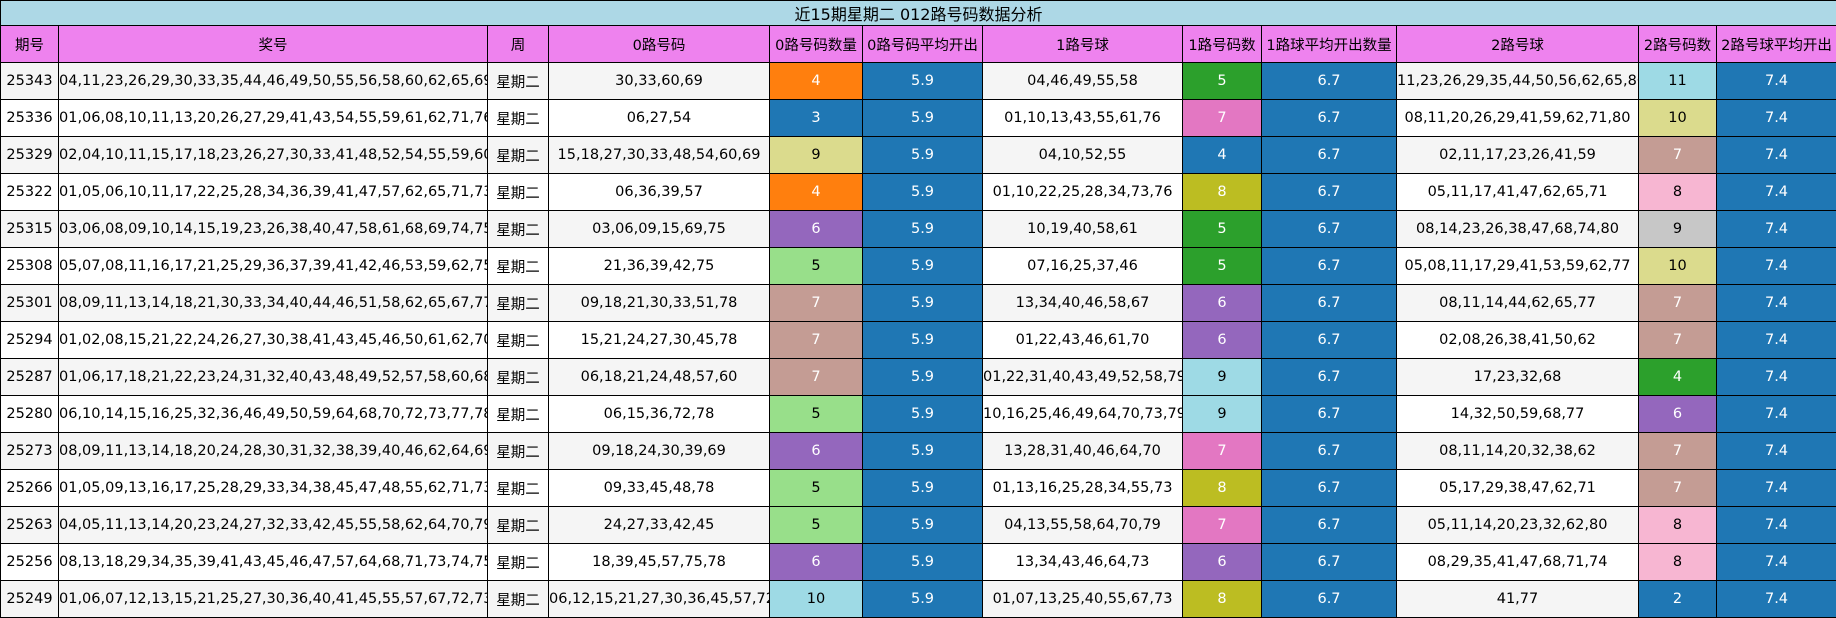 The height and width of the screenshot is (618, 1836). I want to click on route0-numbers-cell: 21,36,39,42,75, so click(659, 266).